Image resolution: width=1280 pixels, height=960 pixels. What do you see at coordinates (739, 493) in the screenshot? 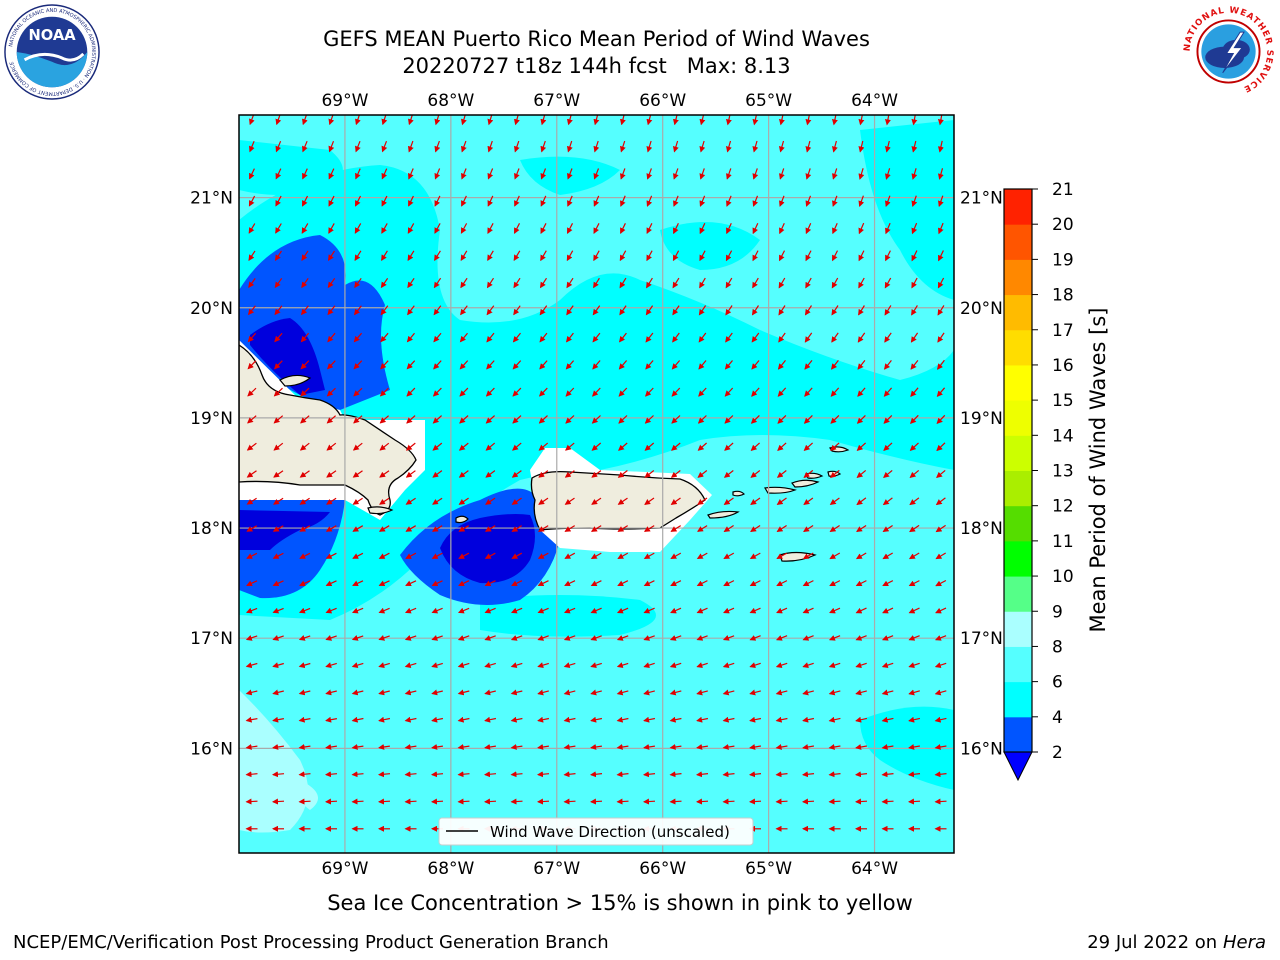
I see `land-culebra` at bounding box center [739, 493].